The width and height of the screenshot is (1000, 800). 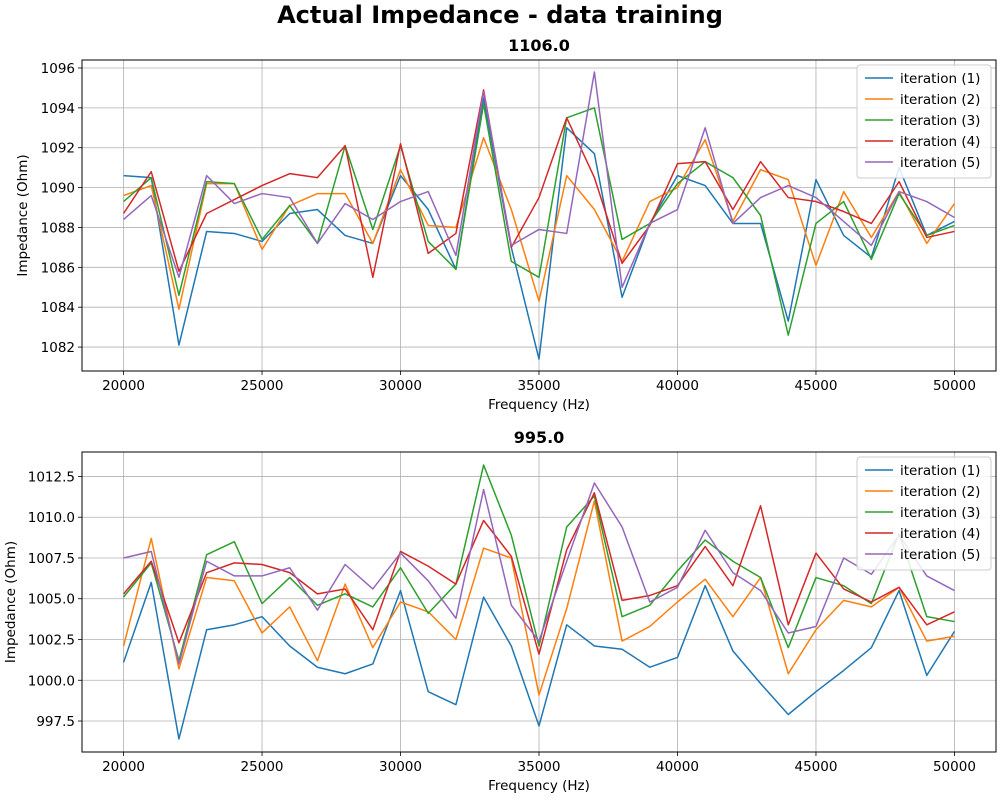 What do you see at coordinates (51, 518) in the screenshot?
I see `y-tick-label: 1010.0` at bounding box center [51, 518].